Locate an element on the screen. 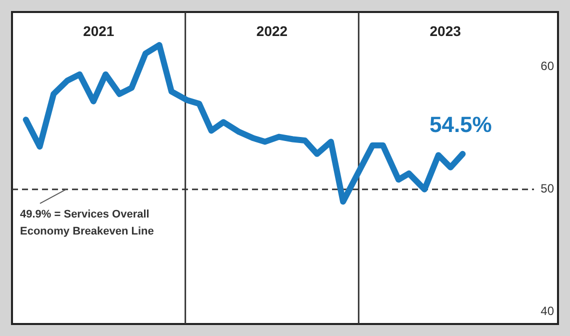 The height and width of the screenshot is (336, 570). x-tick-label: 2023 is located at coordinates (446, 31).